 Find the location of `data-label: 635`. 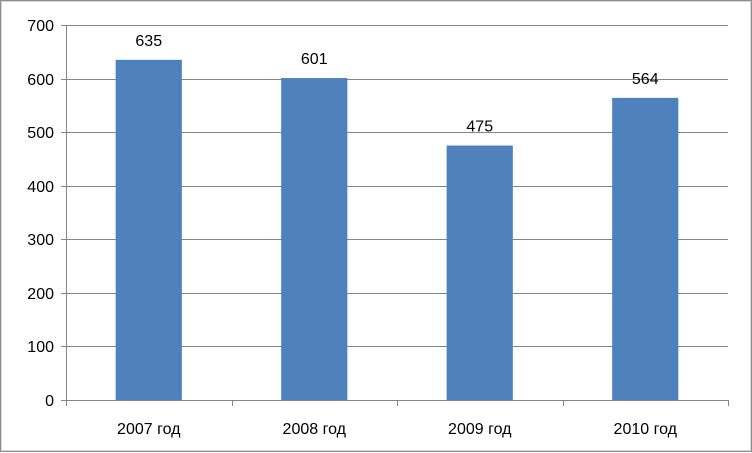

data-label: 635 is located at coordinates (148, 41).